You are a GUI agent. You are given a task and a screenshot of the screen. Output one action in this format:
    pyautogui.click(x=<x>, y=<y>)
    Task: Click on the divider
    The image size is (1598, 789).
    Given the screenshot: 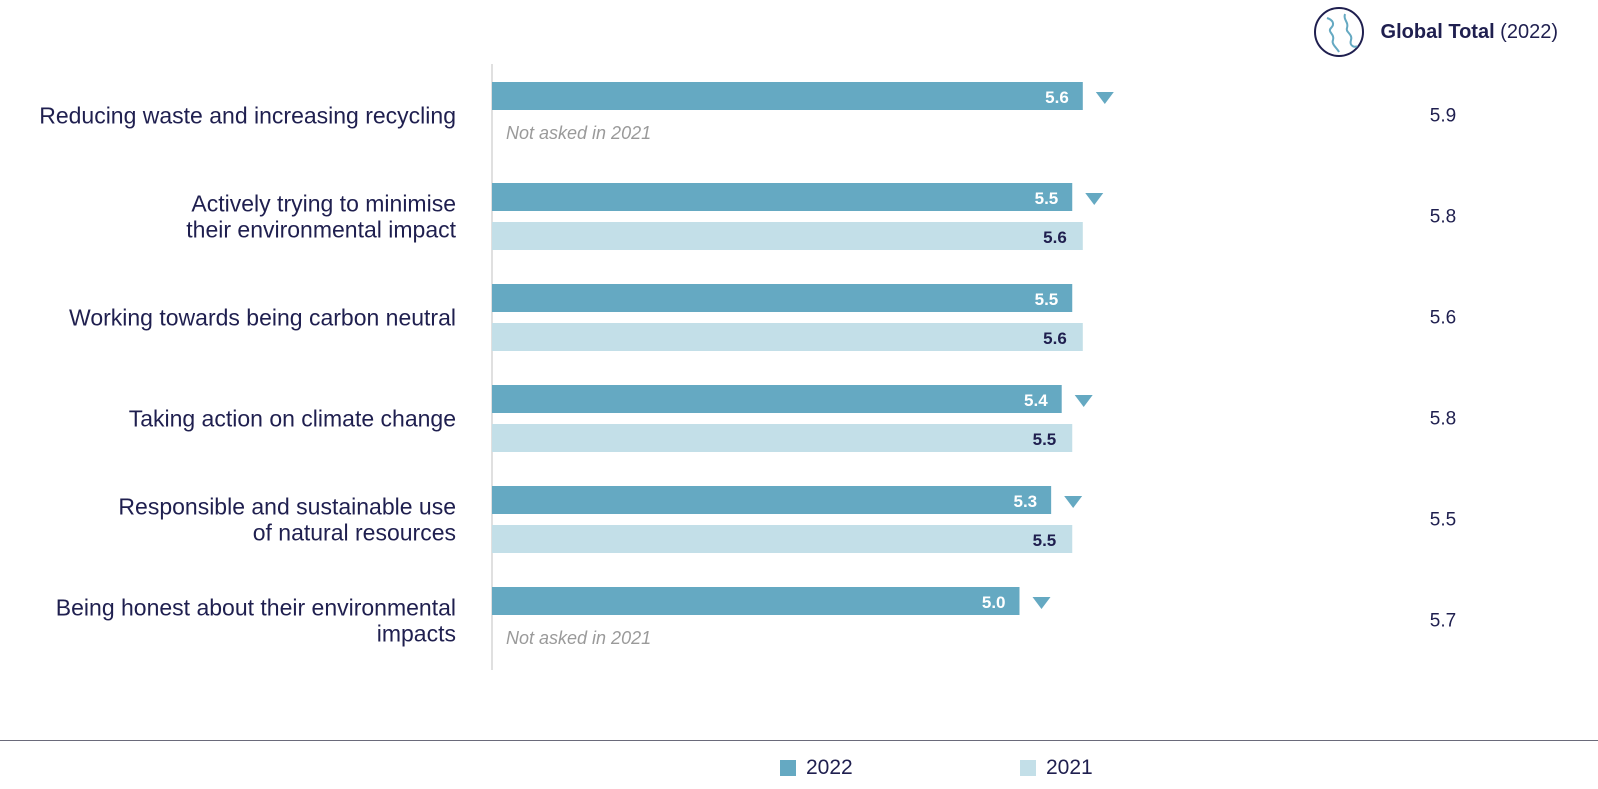 What is the action you would take?
    pyautogui.click(x=799, y=740)
    